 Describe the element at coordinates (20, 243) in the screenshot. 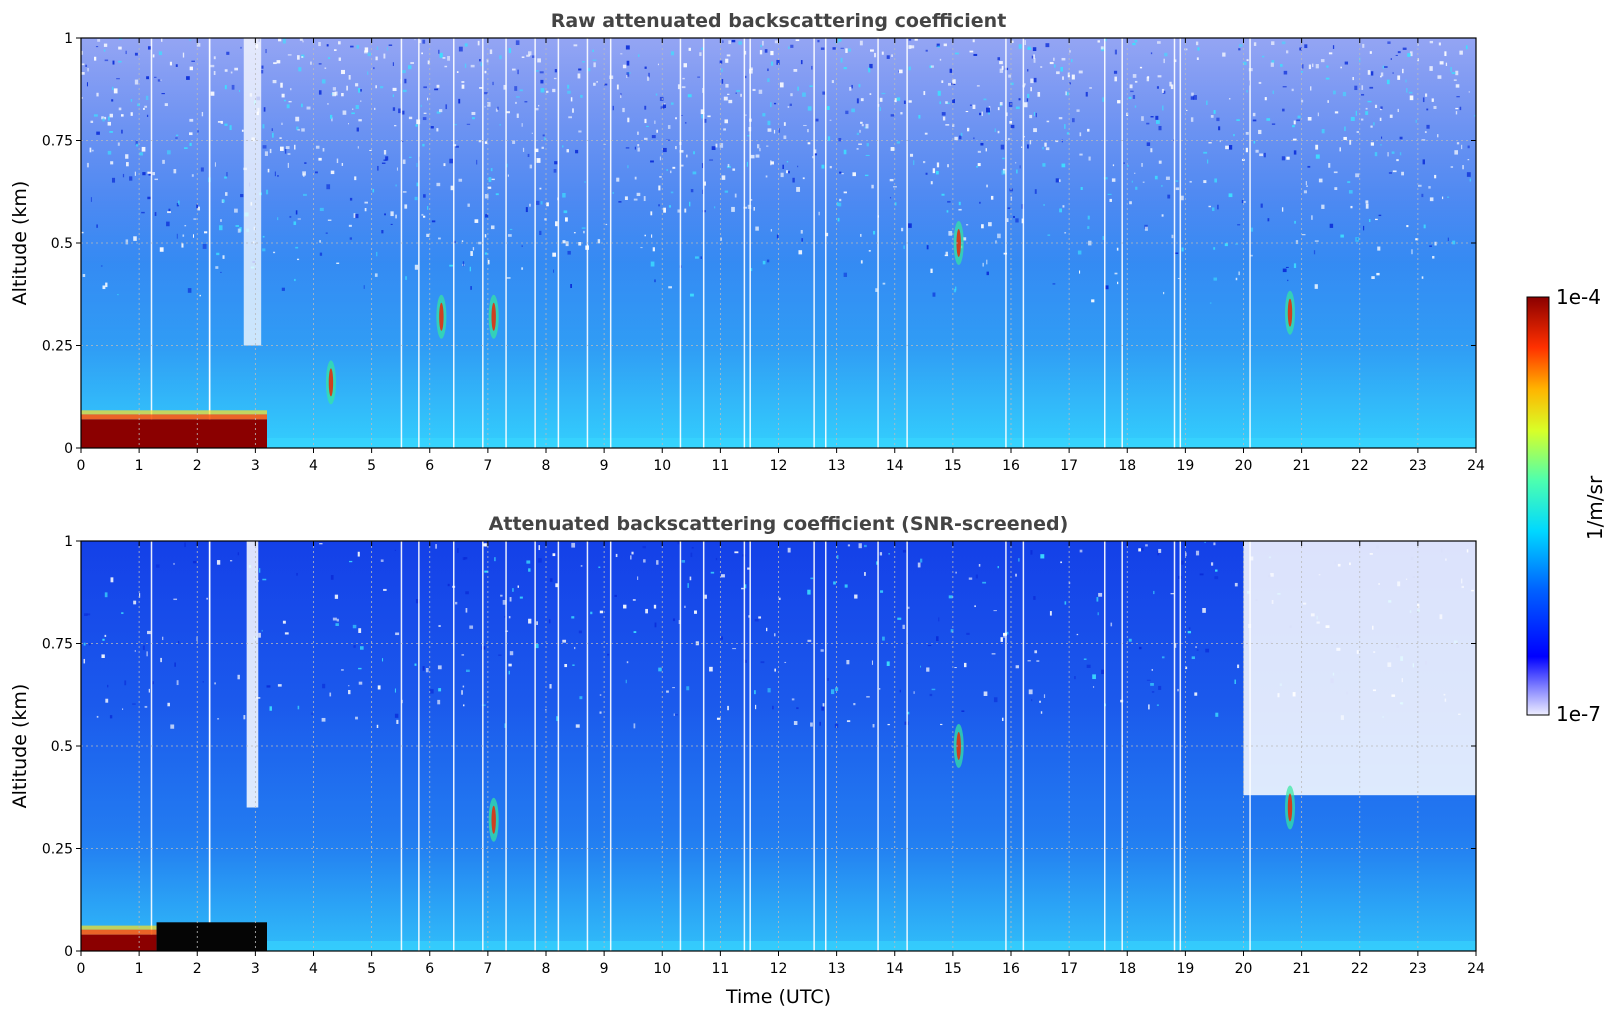

I see `y-axis-label-raw: Altitude (km)` at that location.